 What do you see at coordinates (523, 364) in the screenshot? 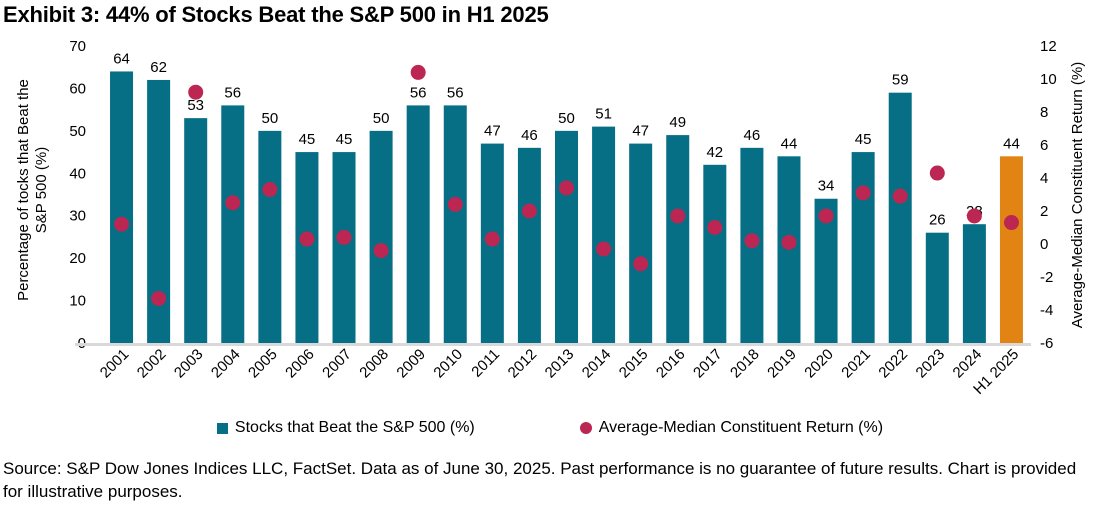
I see `x-tick-label: 2012` at bounding box center [523, 364].